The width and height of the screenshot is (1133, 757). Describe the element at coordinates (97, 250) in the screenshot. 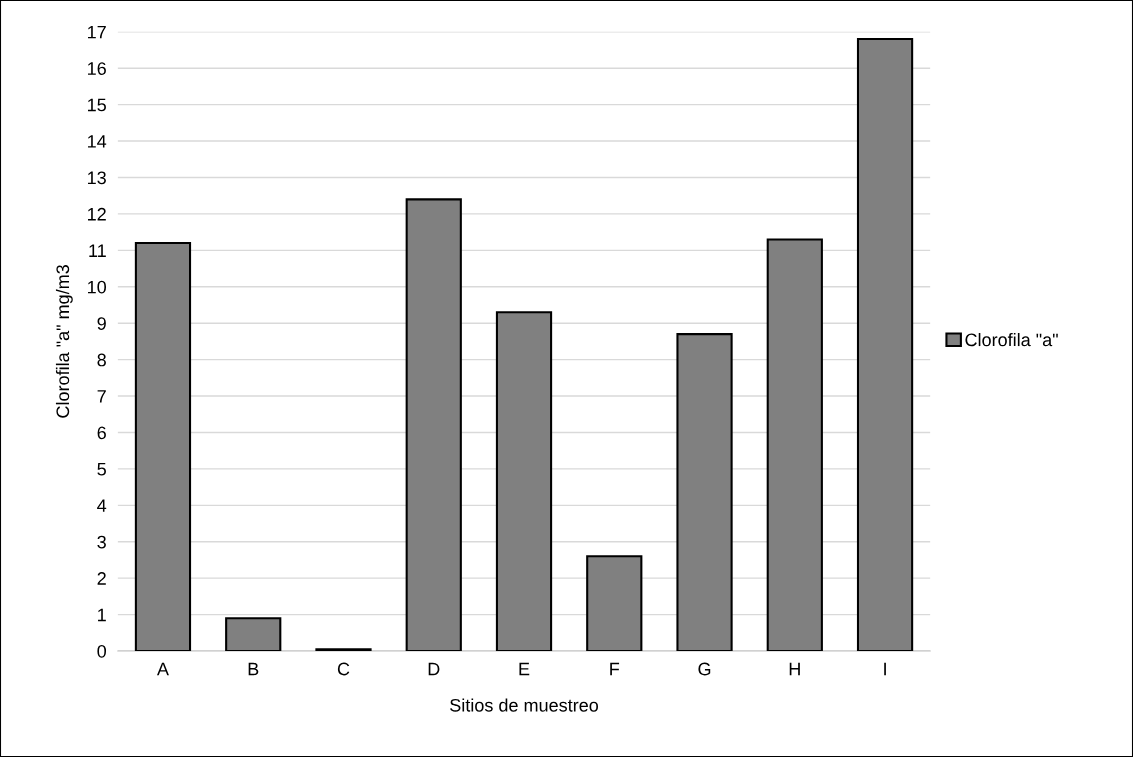

I see `y-tick-label: 11` at that location.